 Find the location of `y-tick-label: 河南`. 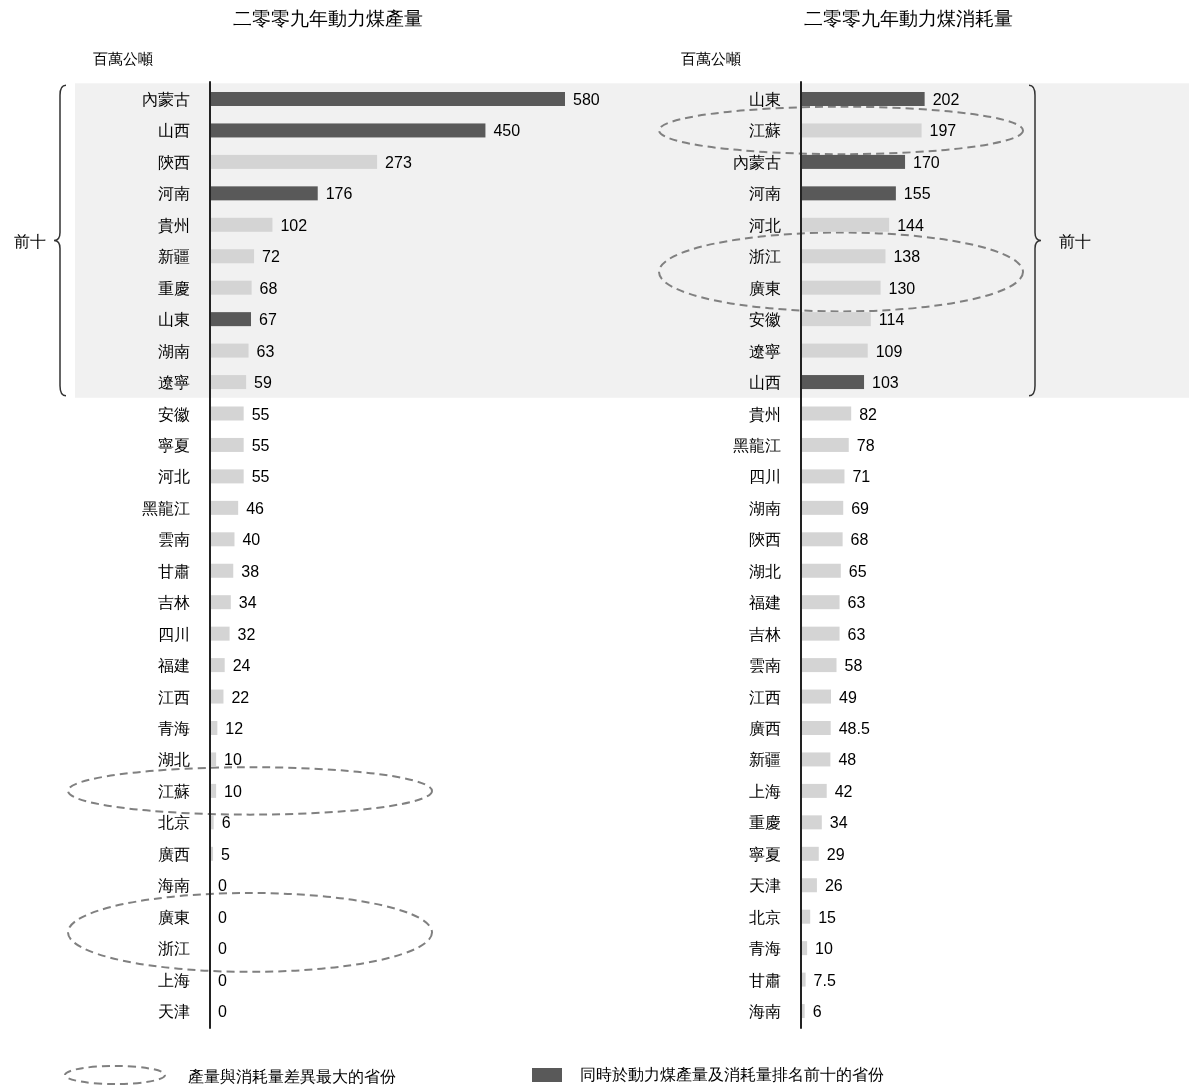

y-tick-label: 河南 is located at coordinates (174, 194).